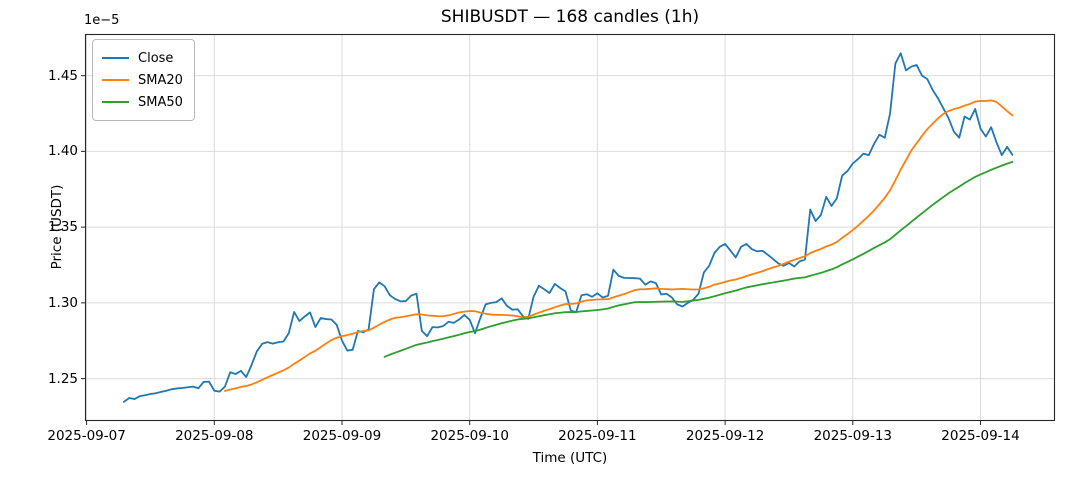  What do you see at coordinates (469, 436) in the screenshot?
I see `x-tick-label: 2025-09-10` at bounding box center [469, 436].